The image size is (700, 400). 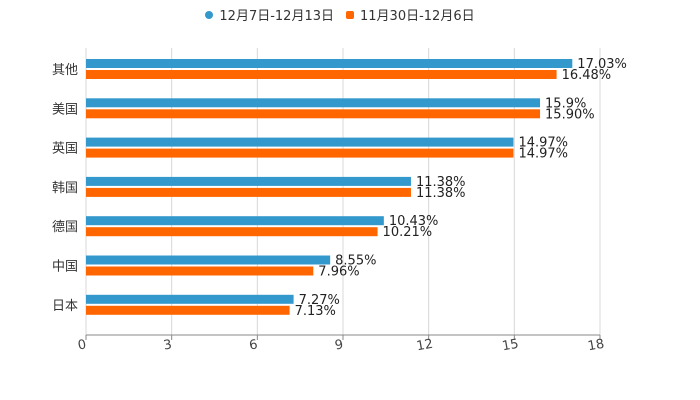 I want to click on x-tick-label: 6, so click(x=253, y=345).